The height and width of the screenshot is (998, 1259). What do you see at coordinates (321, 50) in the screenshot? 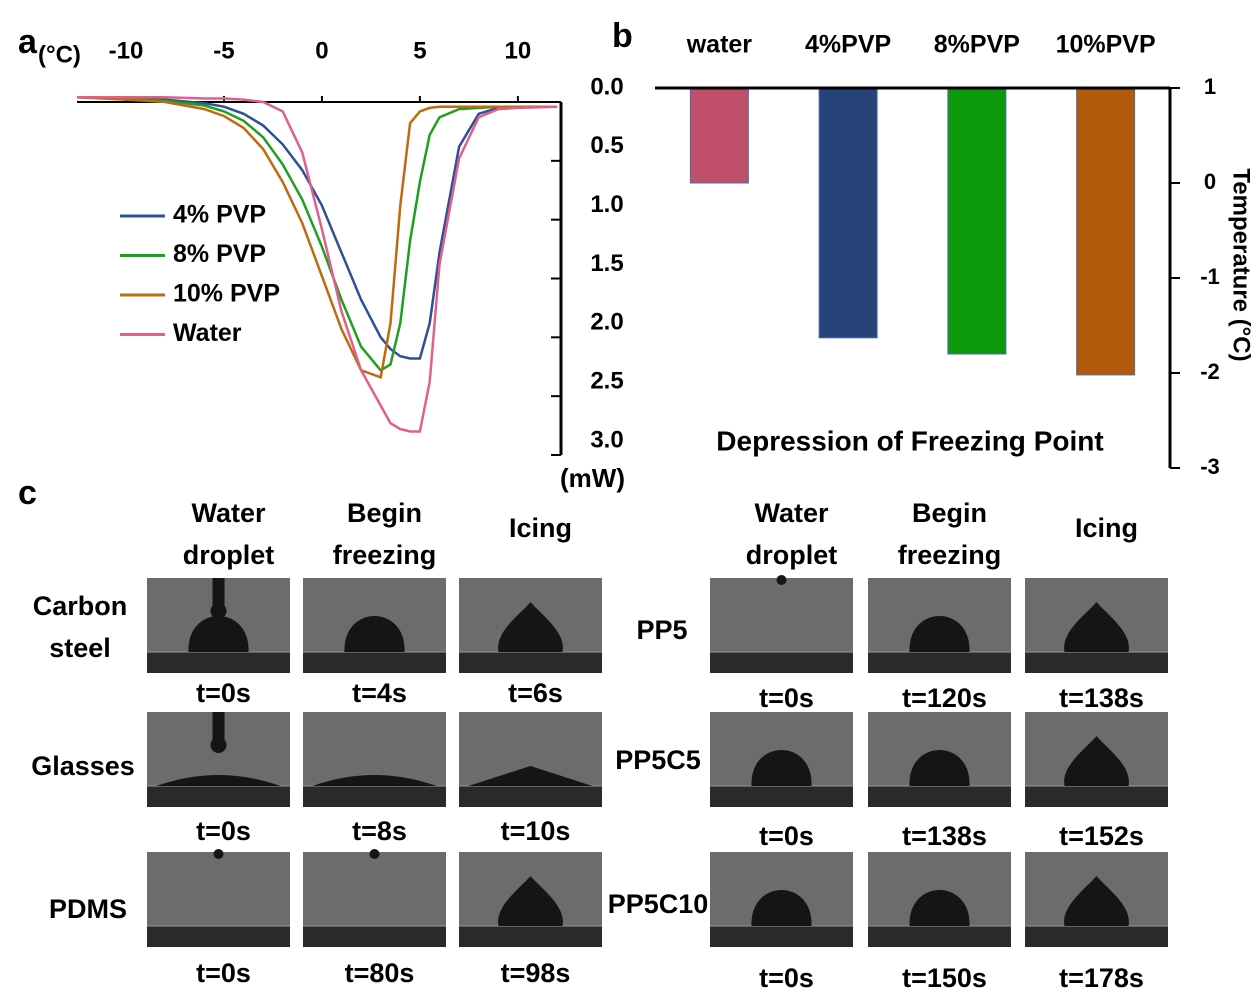
I see `x-tick-label: 0` at bounding box center [321, 50].